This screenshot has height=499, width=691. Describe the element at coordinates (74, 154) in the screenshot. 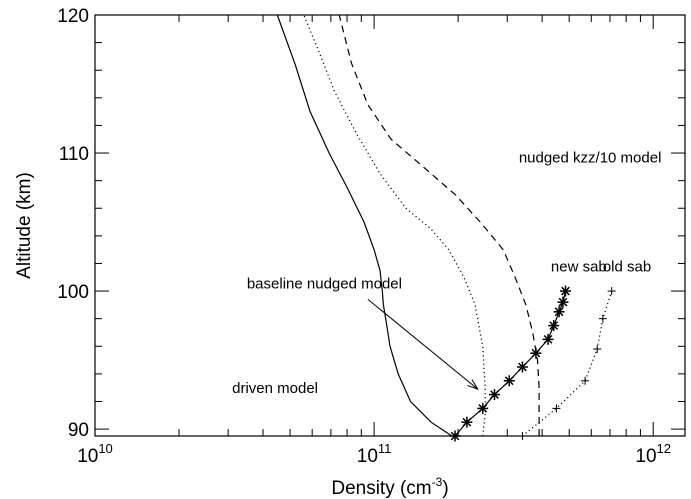

I see `y-tick-label: 110` at that location.